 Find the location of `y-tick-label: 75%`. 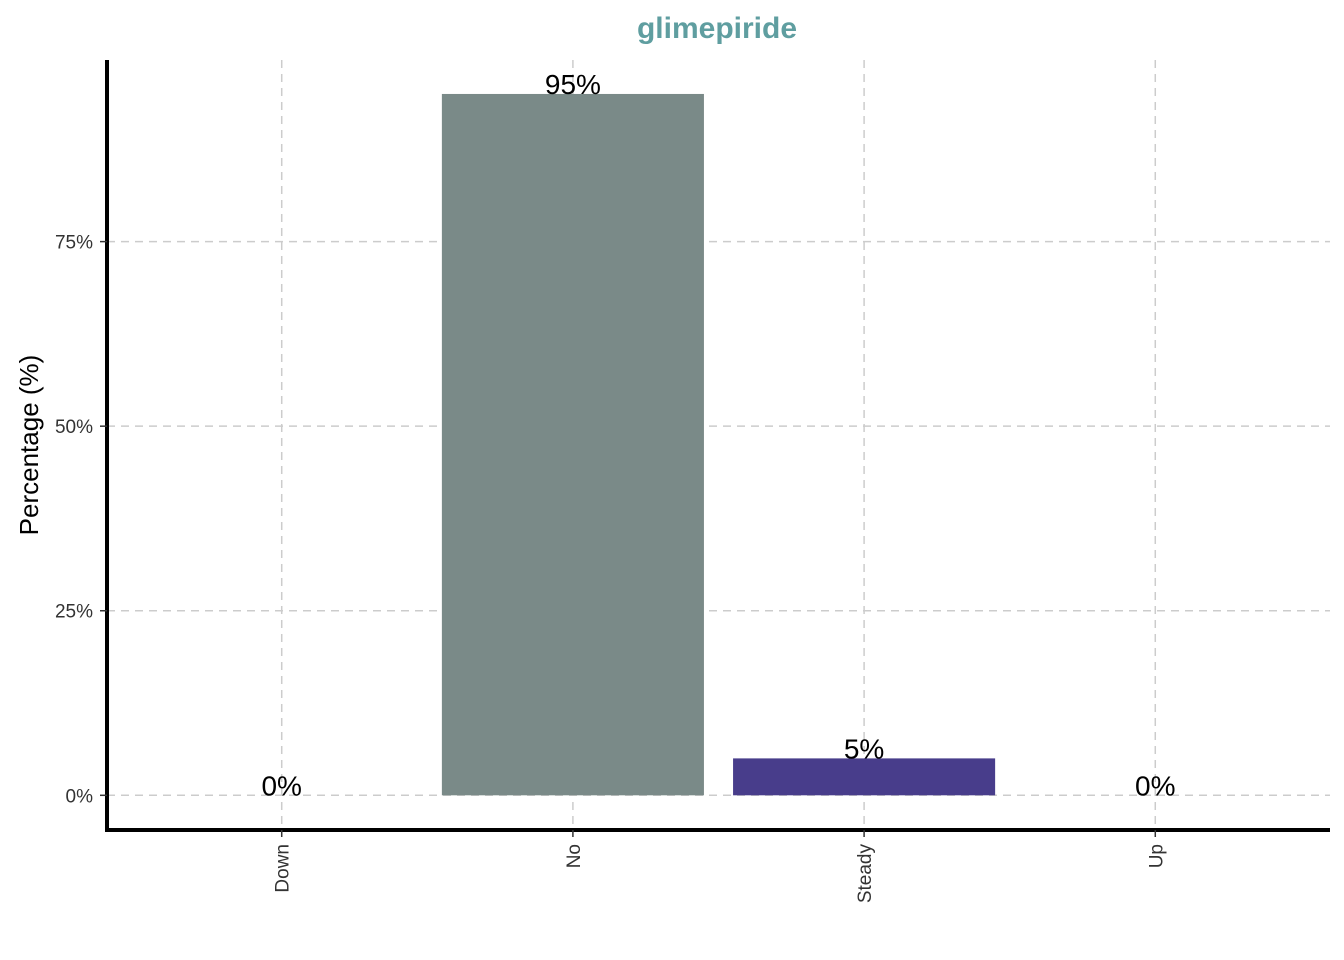

y-tick-label: 75% is located at coordinates (74, 243).